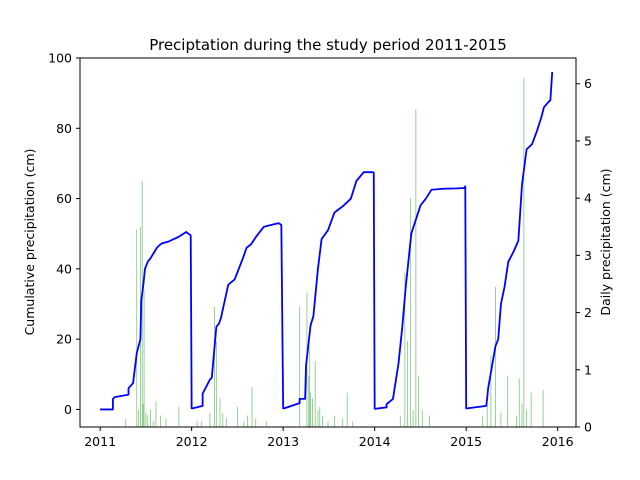  What do you see at coordinates (64, 198) in the screenshot?
I see `y-tick-label: 60` at bounding box center [64, 198].